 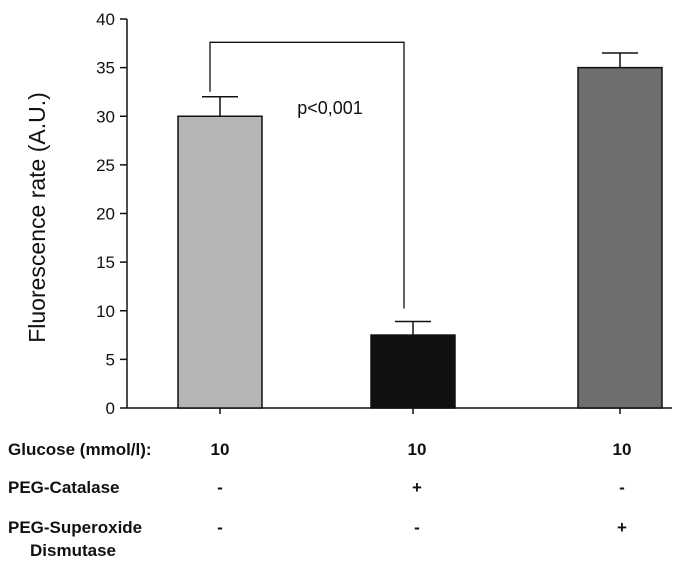 I want to click on catalase-value-1: -, so click(x=220, y=487).